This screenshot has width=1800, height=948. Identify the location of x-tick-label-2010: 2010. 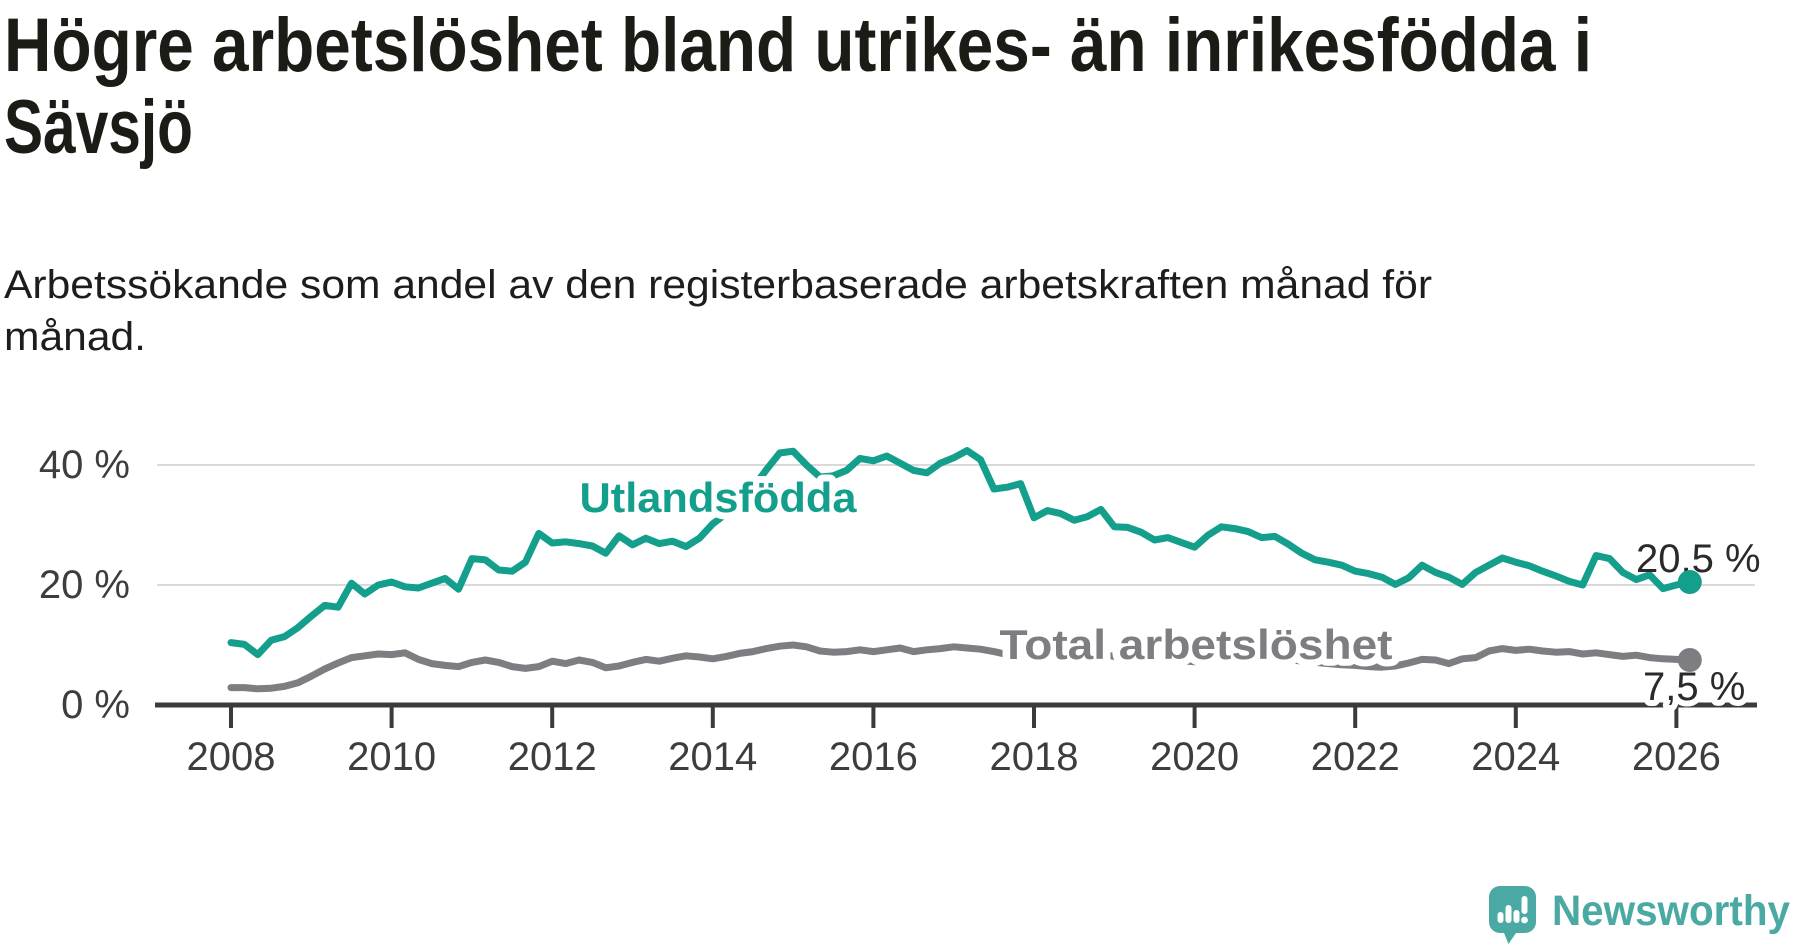
(391, 757).